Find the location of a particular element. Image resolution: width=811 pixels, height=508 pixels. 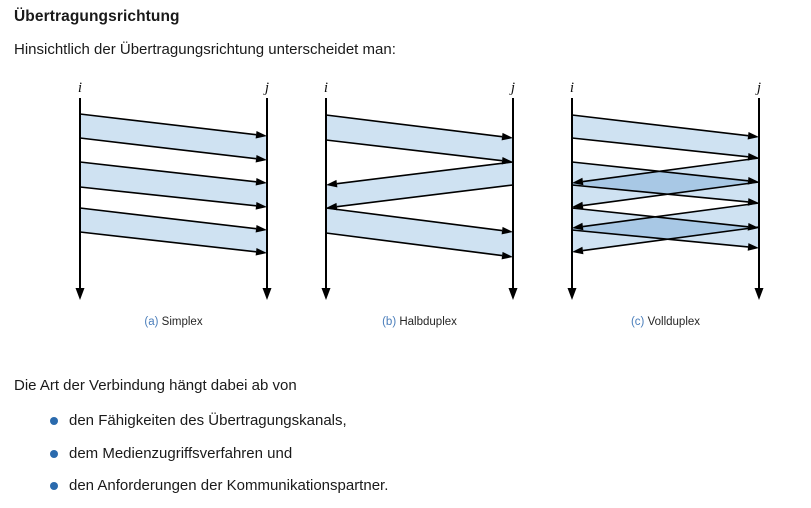

caption-text: Vollduplex is located at coordinates (674, 322).